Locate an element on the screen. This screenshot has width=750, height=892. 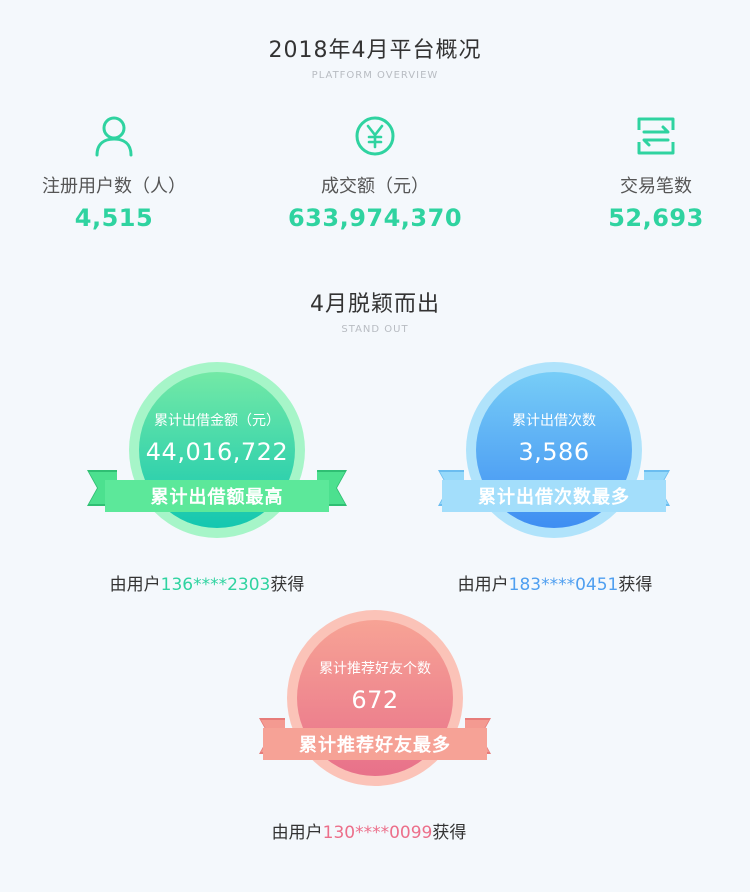
badge-value: 672 is located at coordinates (375, 700).